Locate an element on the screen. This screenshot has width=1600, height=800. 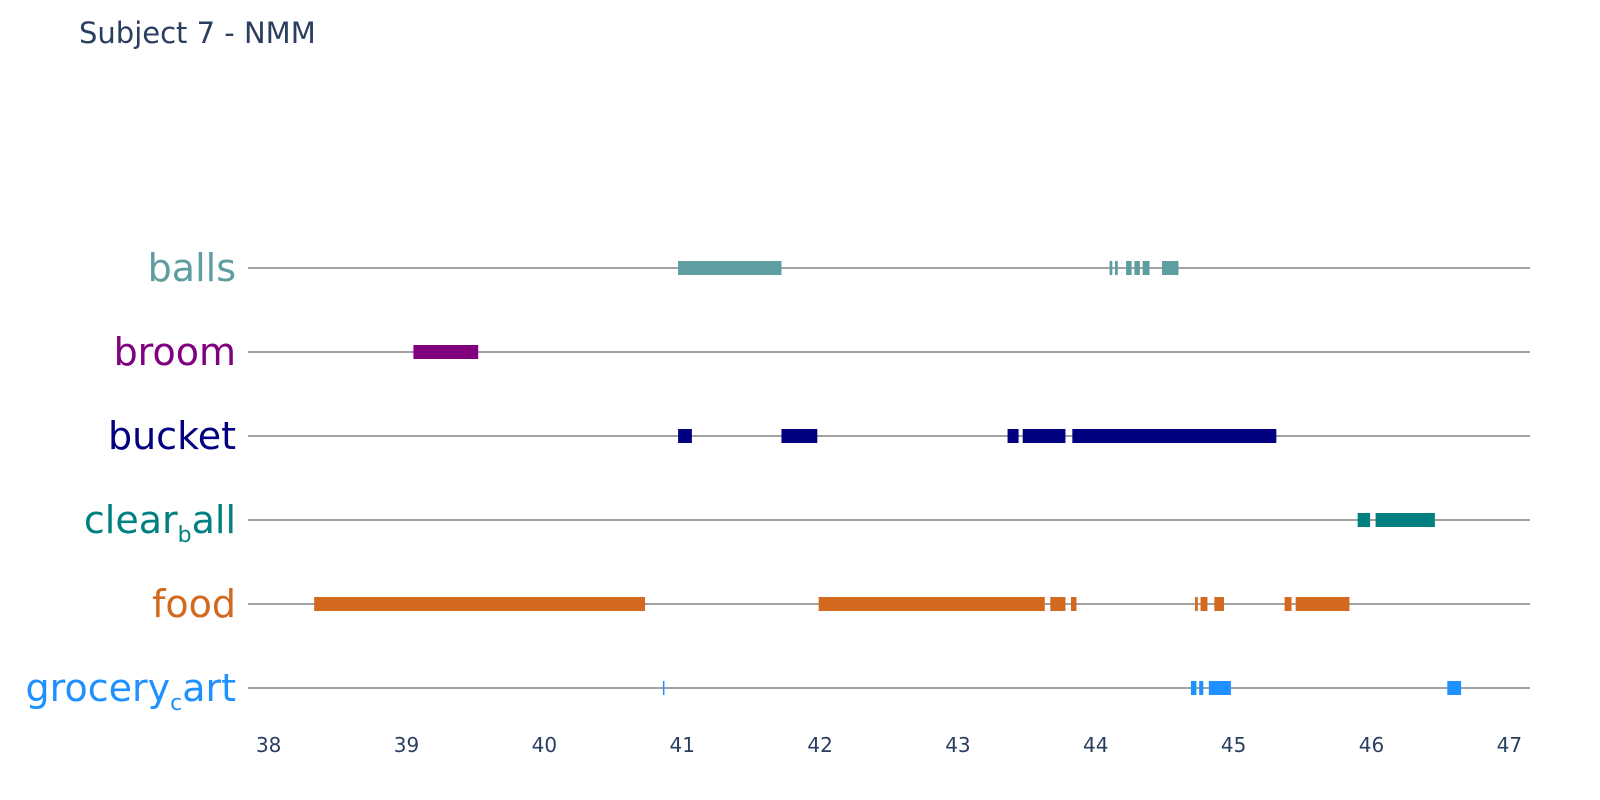
category-label: food is located at coordinates (194, 604).